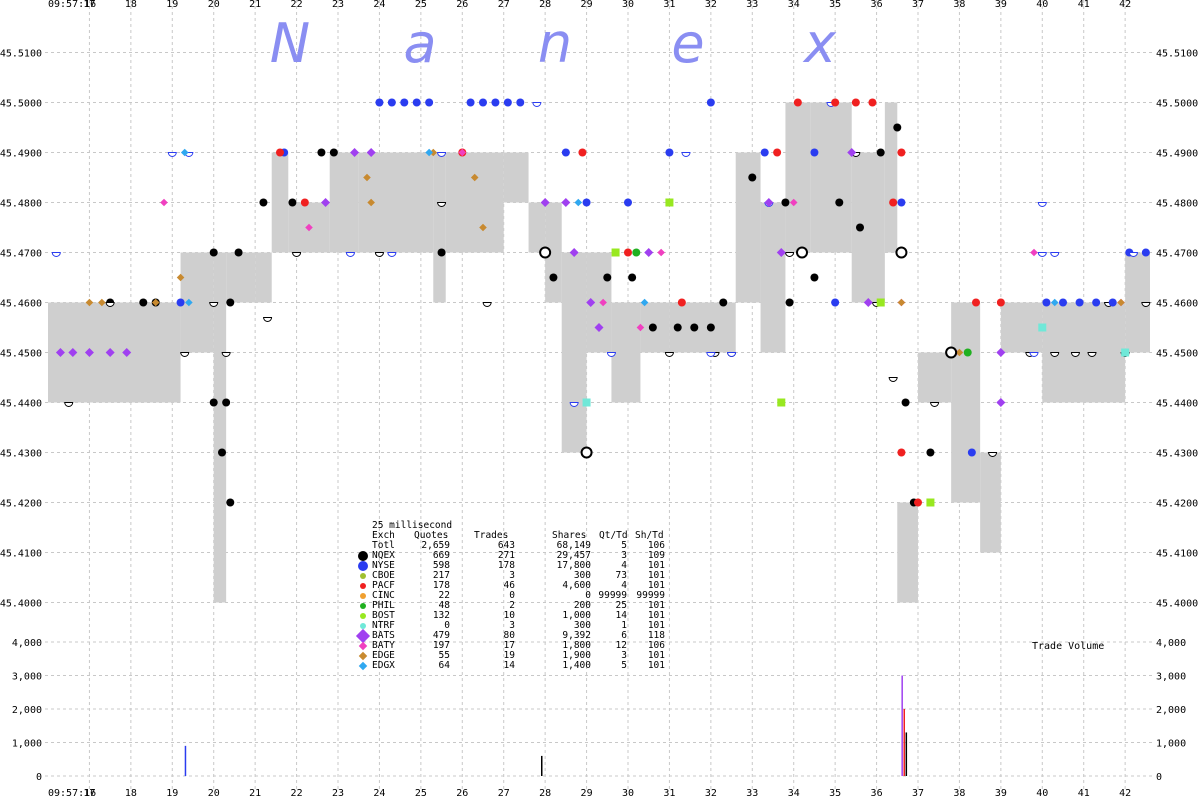  I want to click on stats-cell-exch: BATY, so click(383, 645).